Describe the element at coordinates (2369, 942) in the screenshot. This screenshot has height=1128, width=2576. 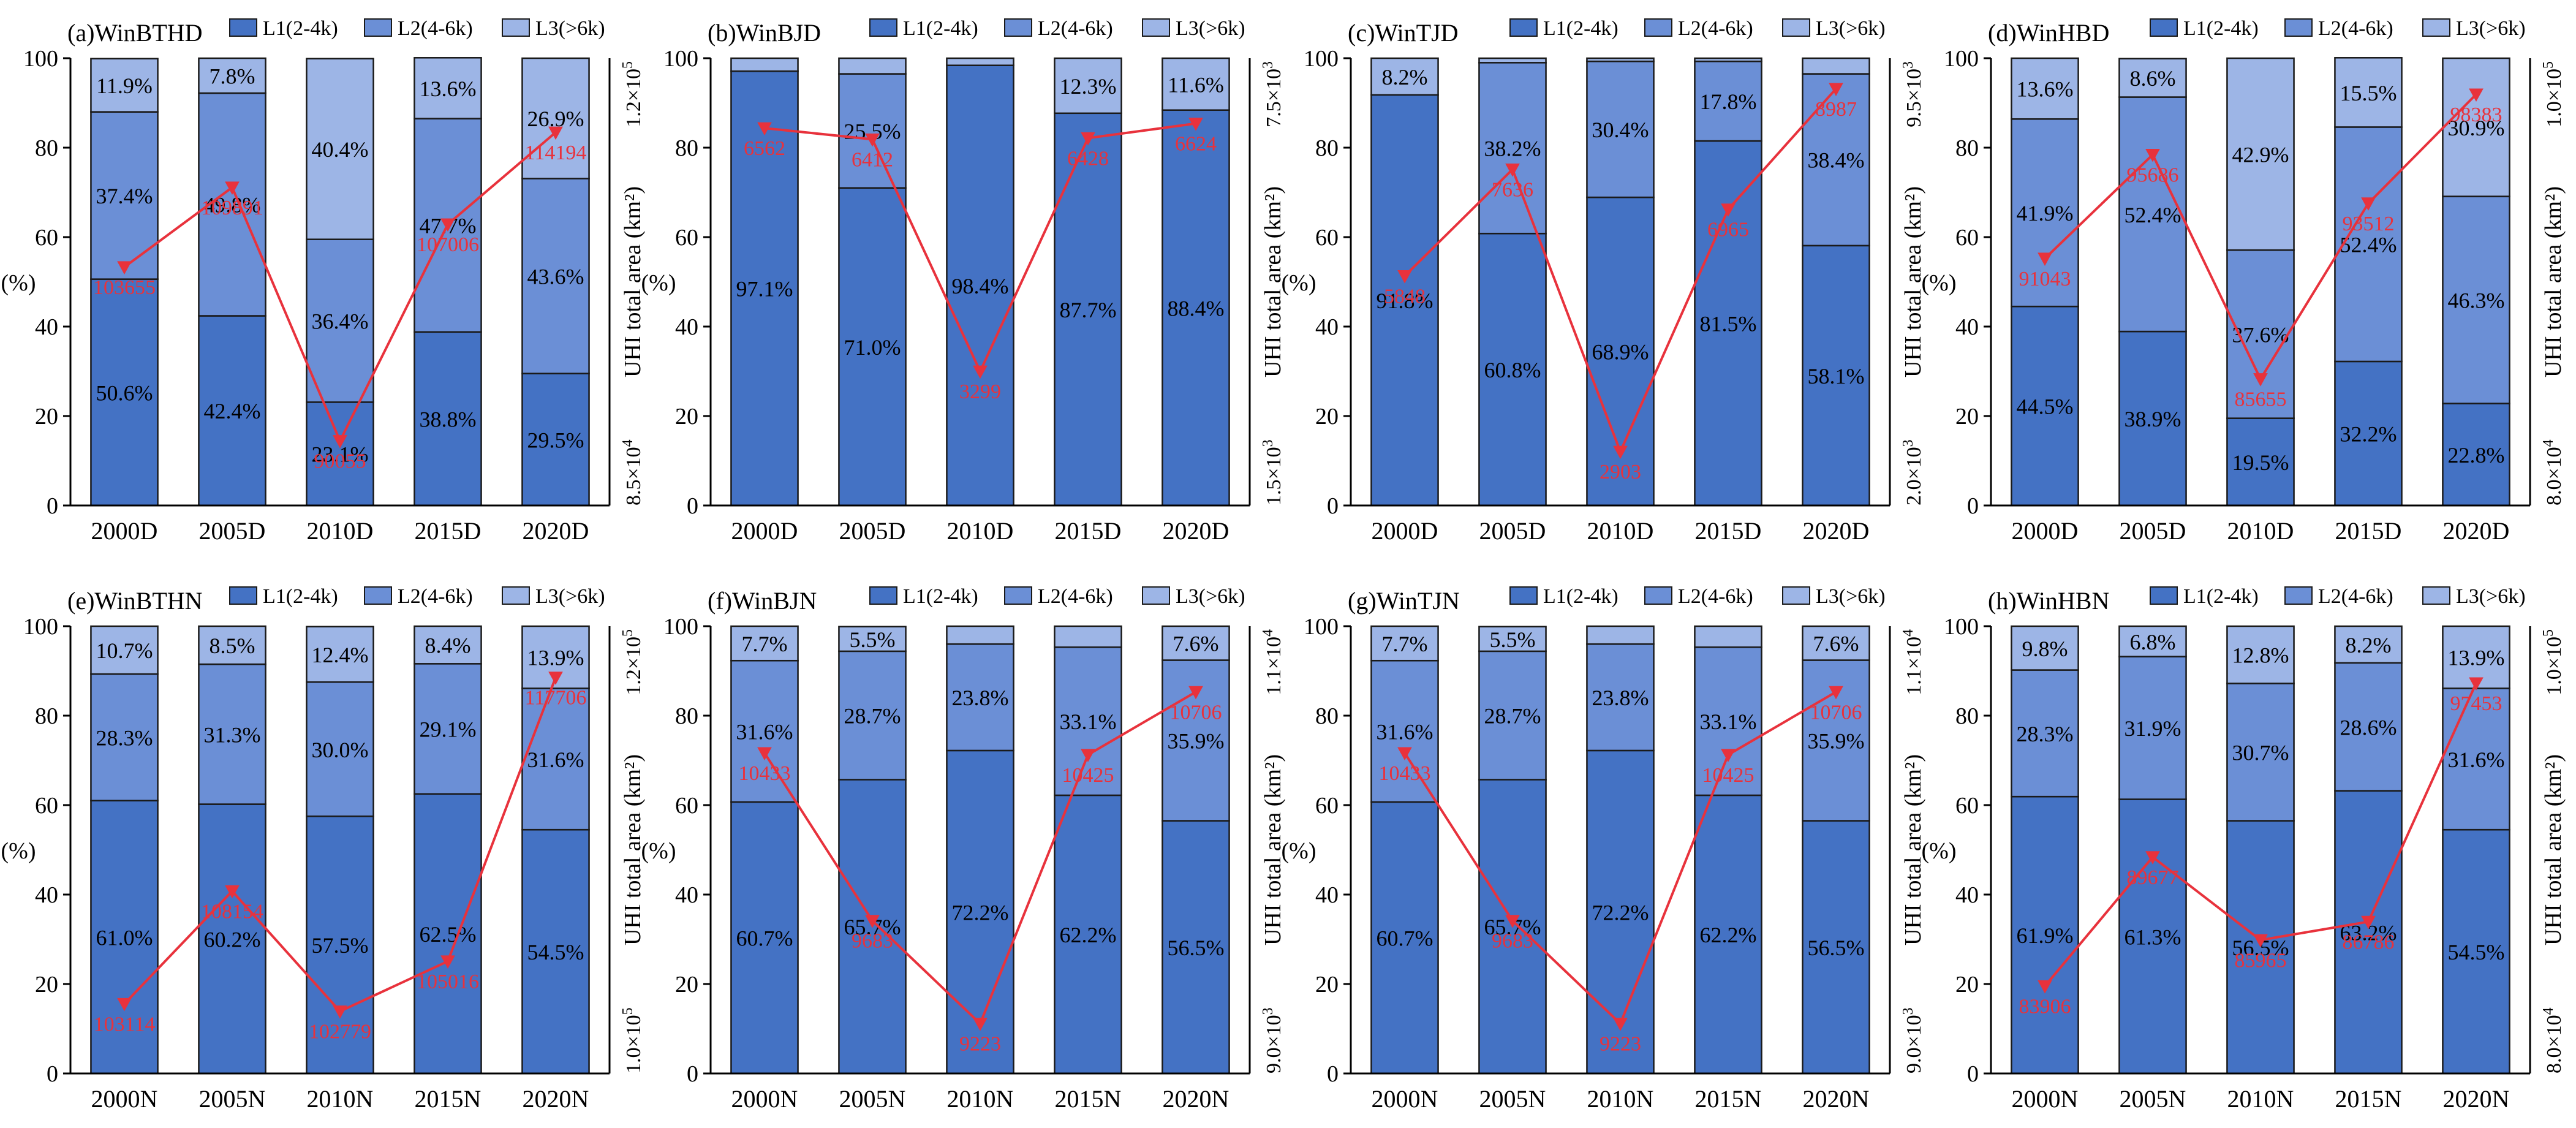
I see `uhi-label: 86786` at that location.